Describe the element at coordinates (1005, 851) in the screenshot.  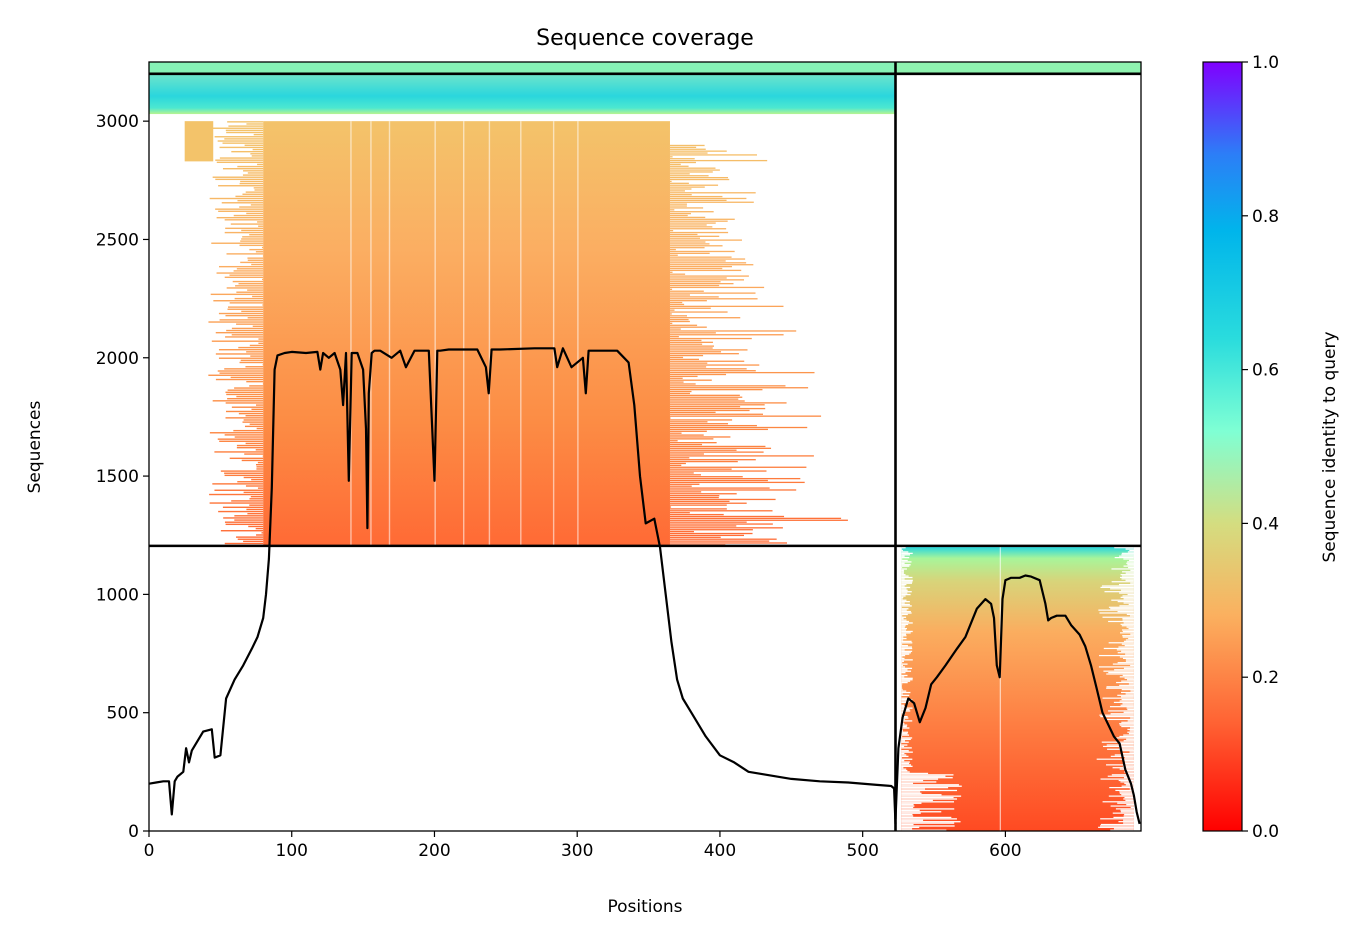
I see `x-tick-label: 600` at that location.